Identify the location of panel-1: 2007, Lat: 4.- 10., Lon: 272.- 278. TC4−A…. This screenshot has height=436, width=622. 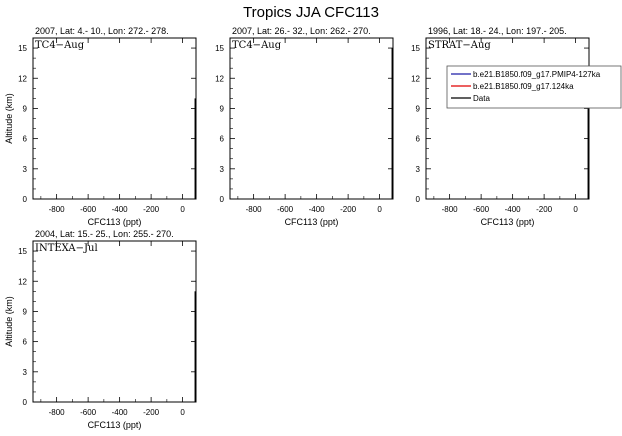
(100, 126).